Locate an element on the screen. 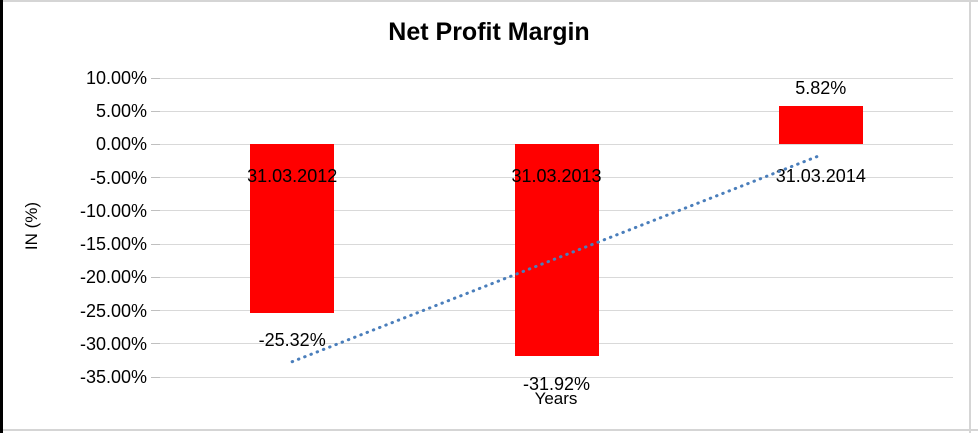  y-tick-label: -5.00% is located at coordinates (118, 177).